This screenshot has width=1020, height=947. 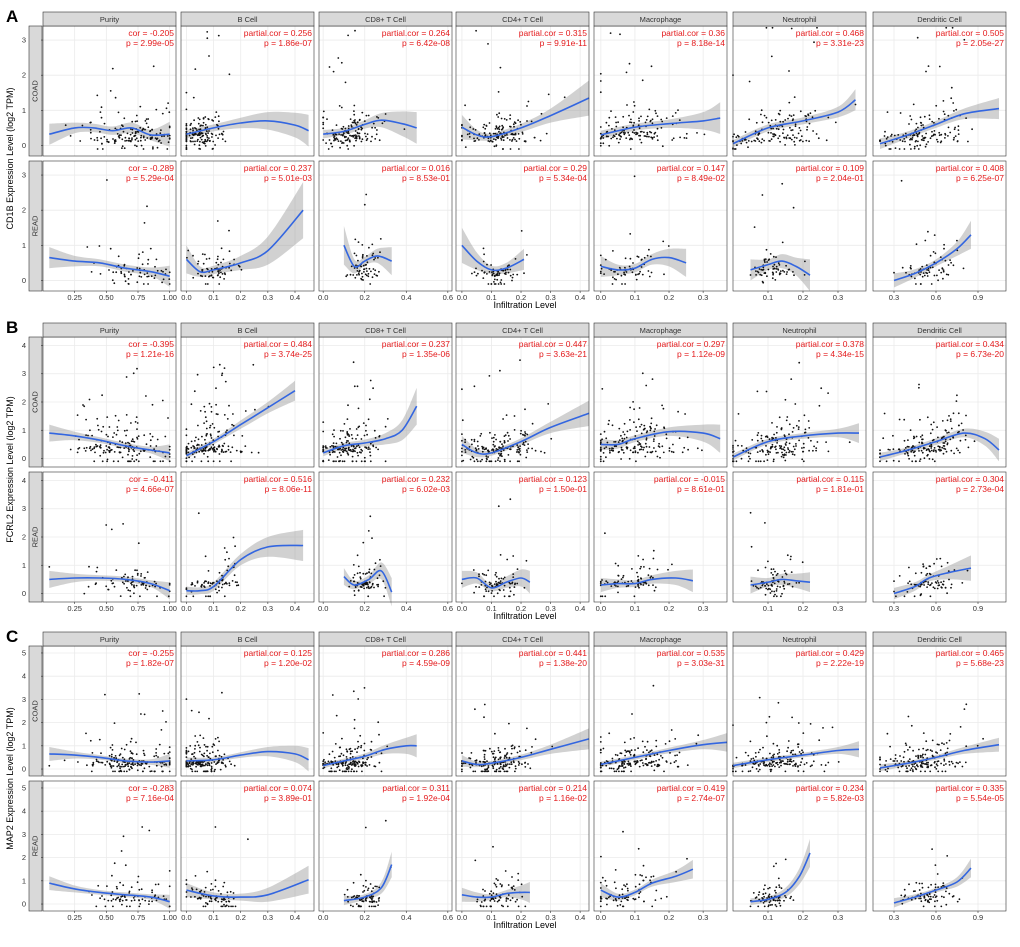 I want to click on panel-border, so click(x=799, y=226).